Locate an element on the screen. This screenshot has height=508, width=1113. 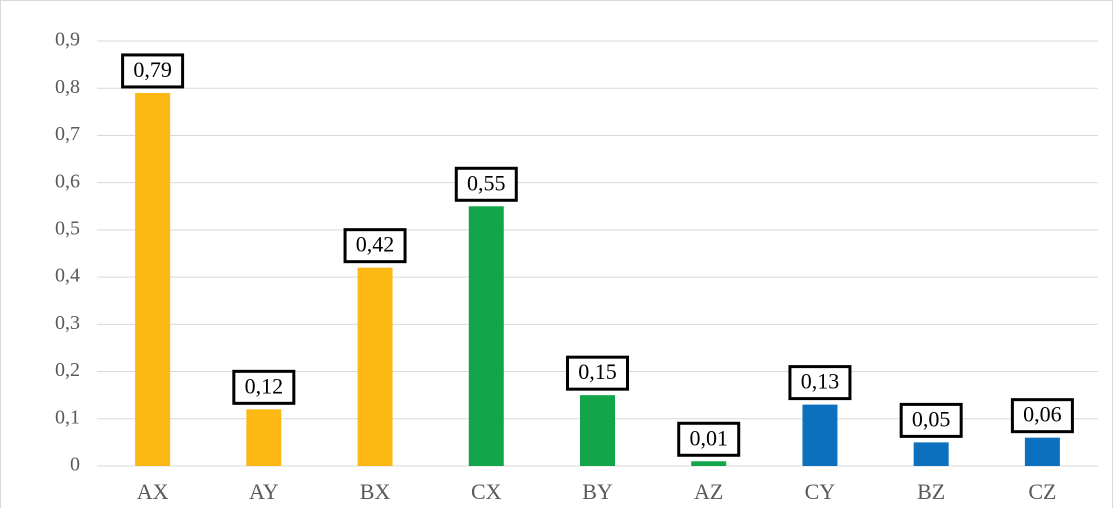
x-tick-label: CZ is located at coordinates (1042, 491).